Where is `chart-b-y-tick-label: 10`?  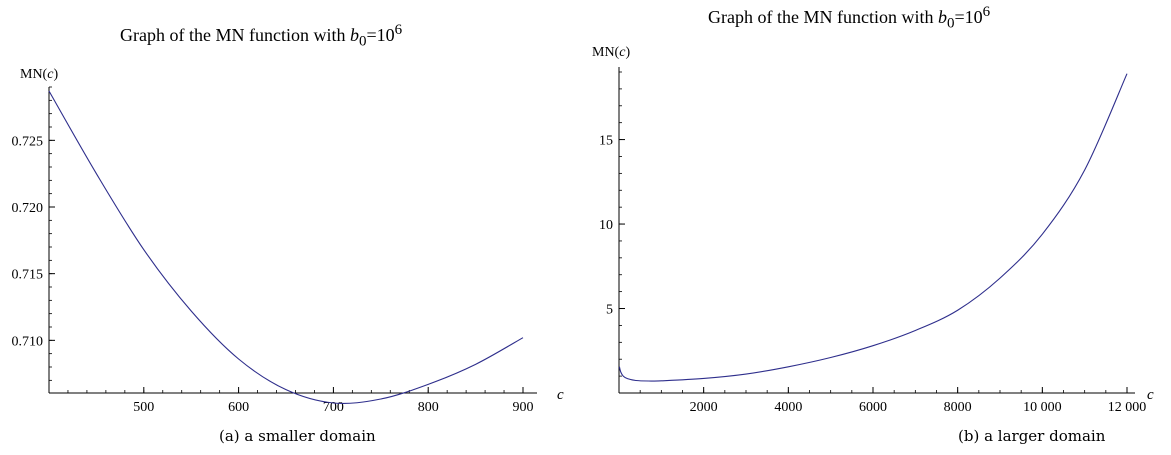
chart-b-y-tick-label: 10 is located at coordinates (606, 225).